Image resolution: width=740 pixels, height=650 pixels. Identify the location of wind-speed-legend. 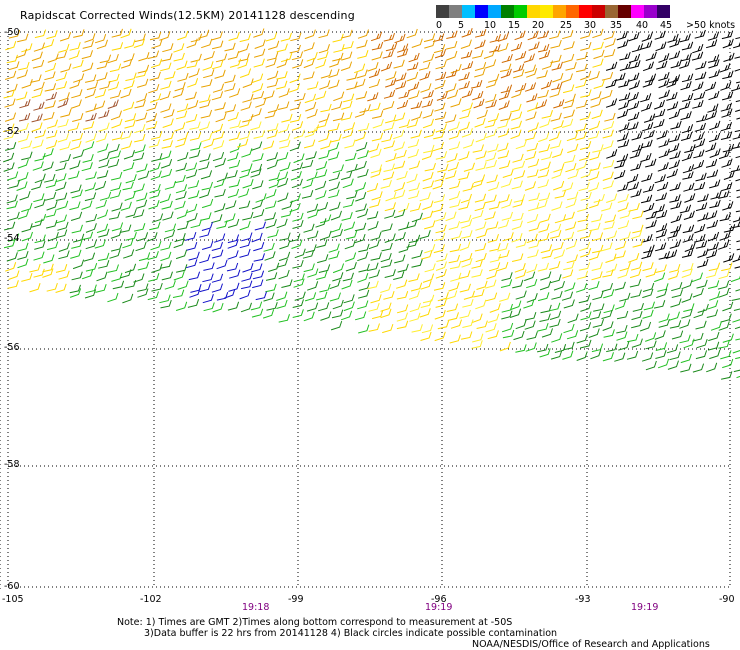
(553, 12).